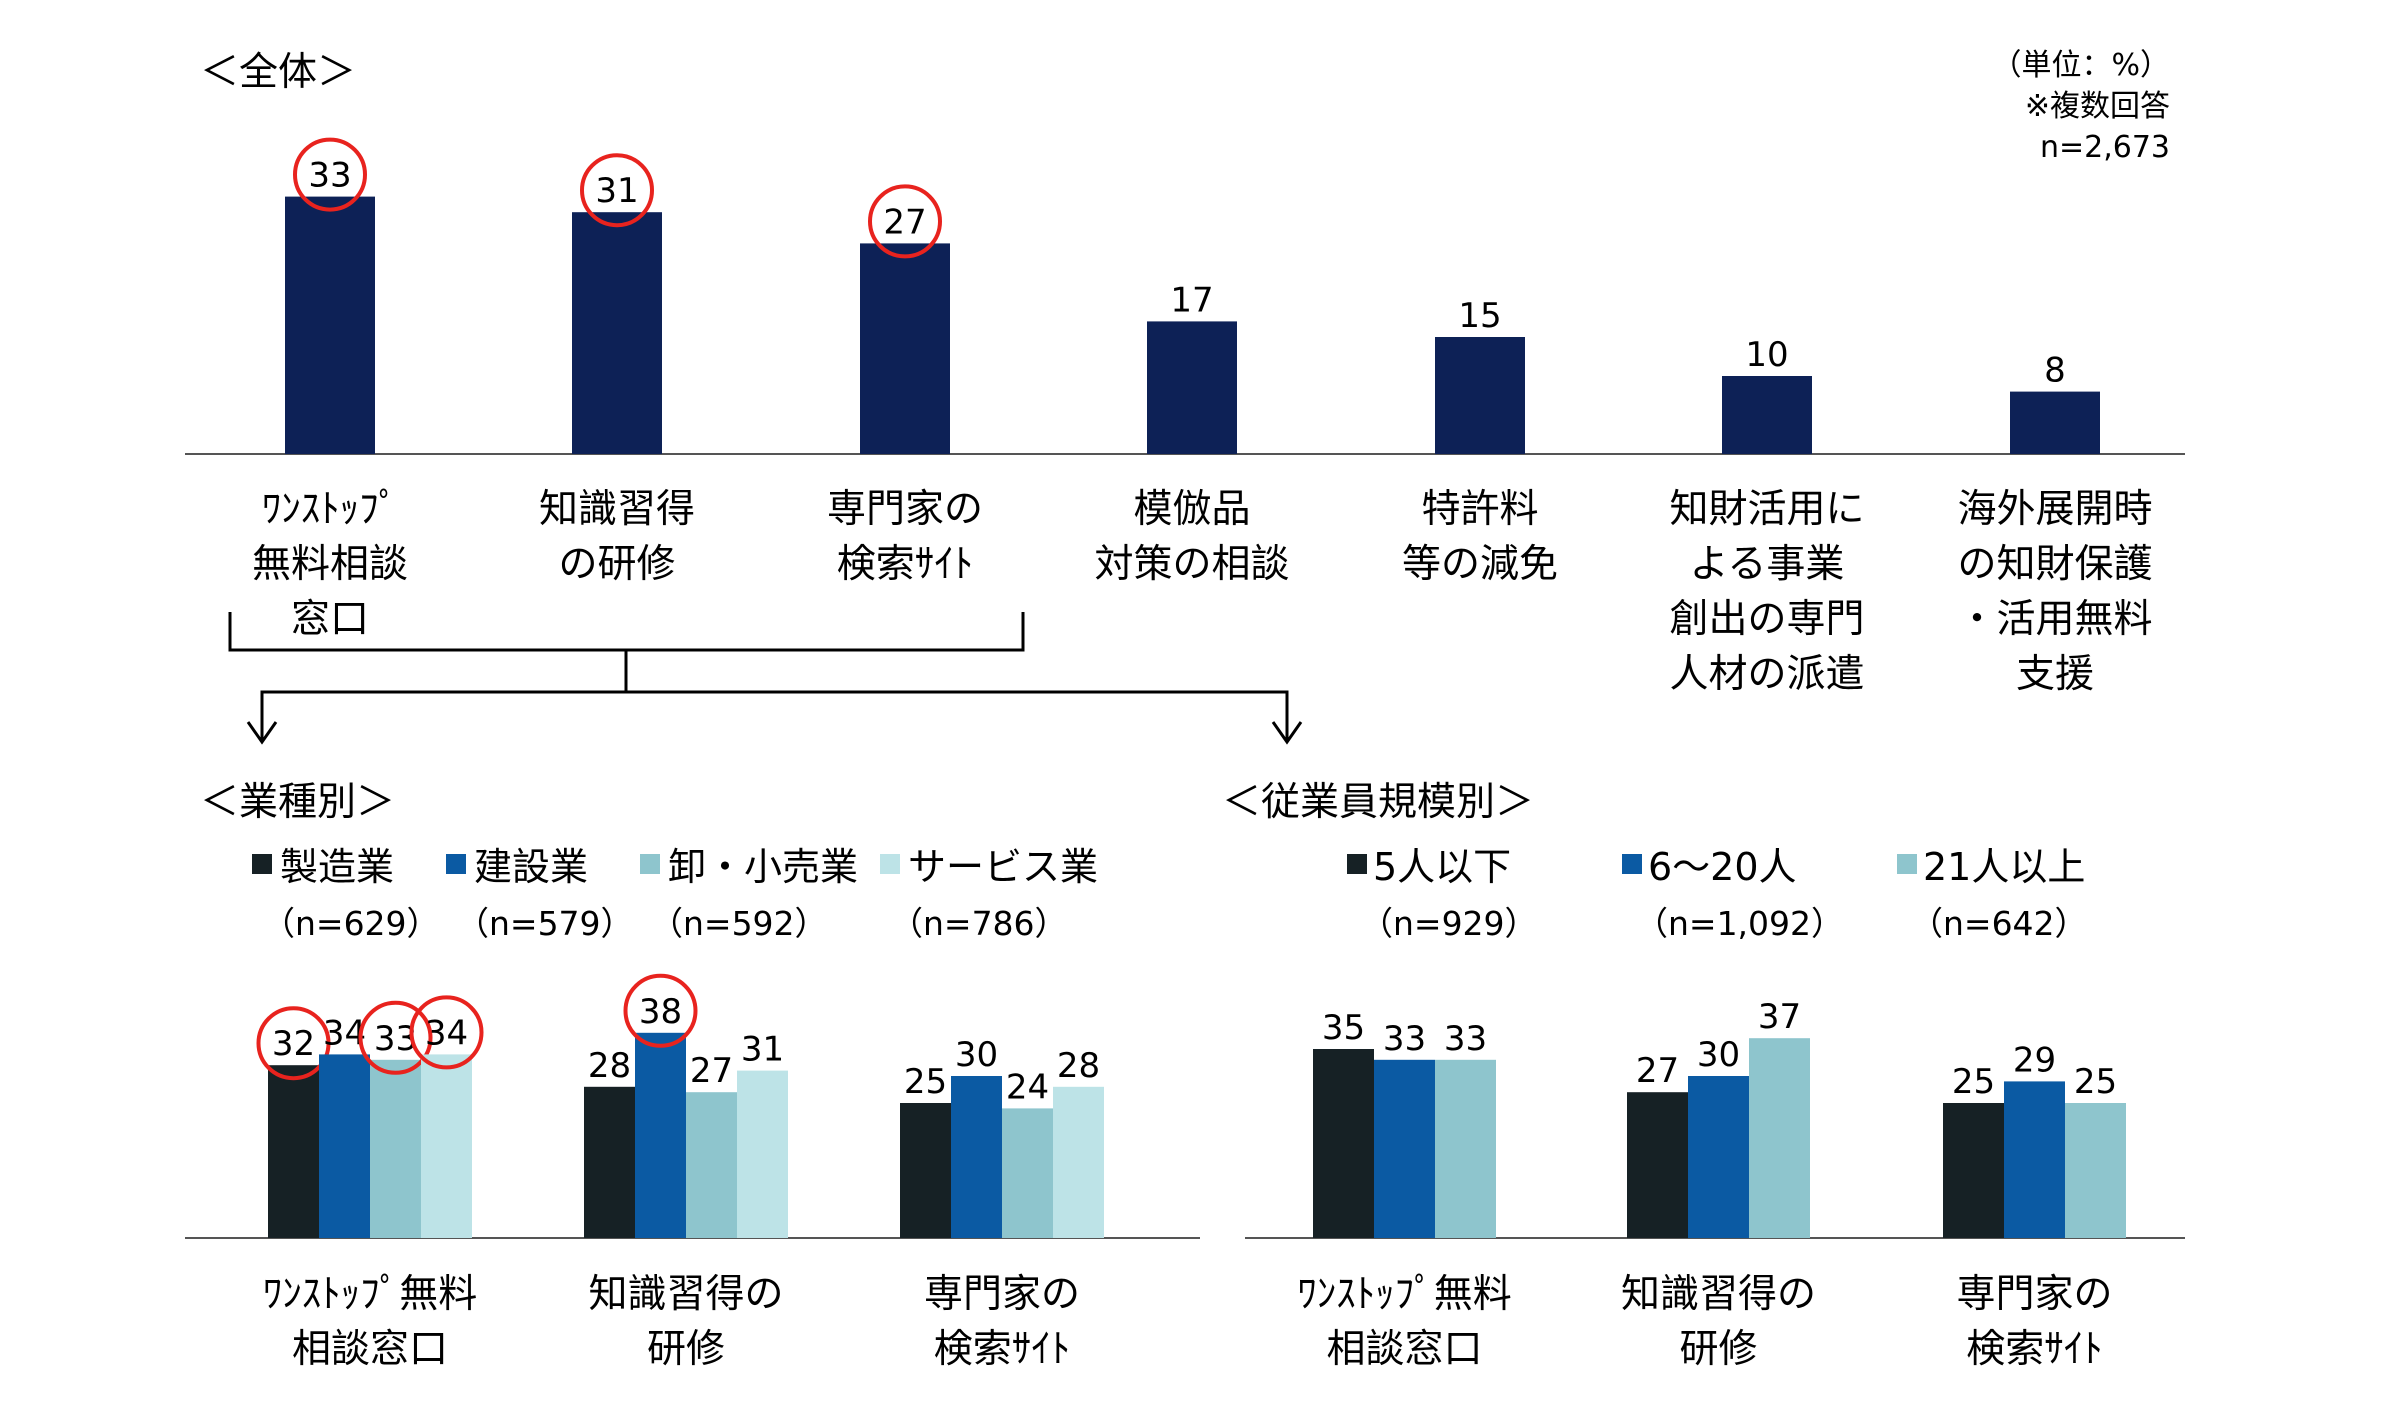 The height and width of the screenshot is (1410, 2392). What do you see at coordinates (456, 864) in the screenshot?
I see `legend-swatch-construction` at bounding box center [456, 864].